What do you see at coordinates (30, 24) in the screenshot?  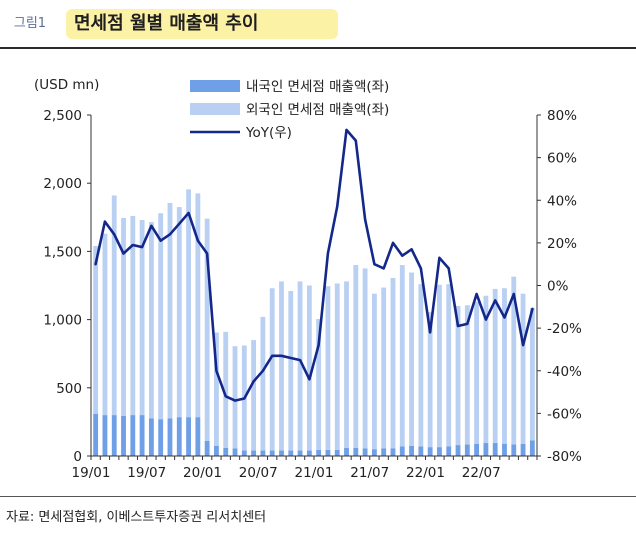 I see `figure-number: 그림1` at bounding box center [30, 24].